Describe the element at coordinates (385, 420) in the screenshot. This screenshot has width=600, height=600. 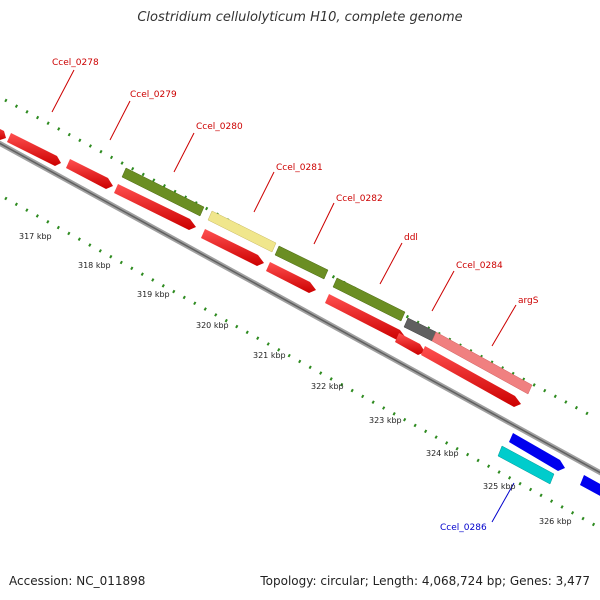
I see `kbp-label: 323 kbp` at that location.